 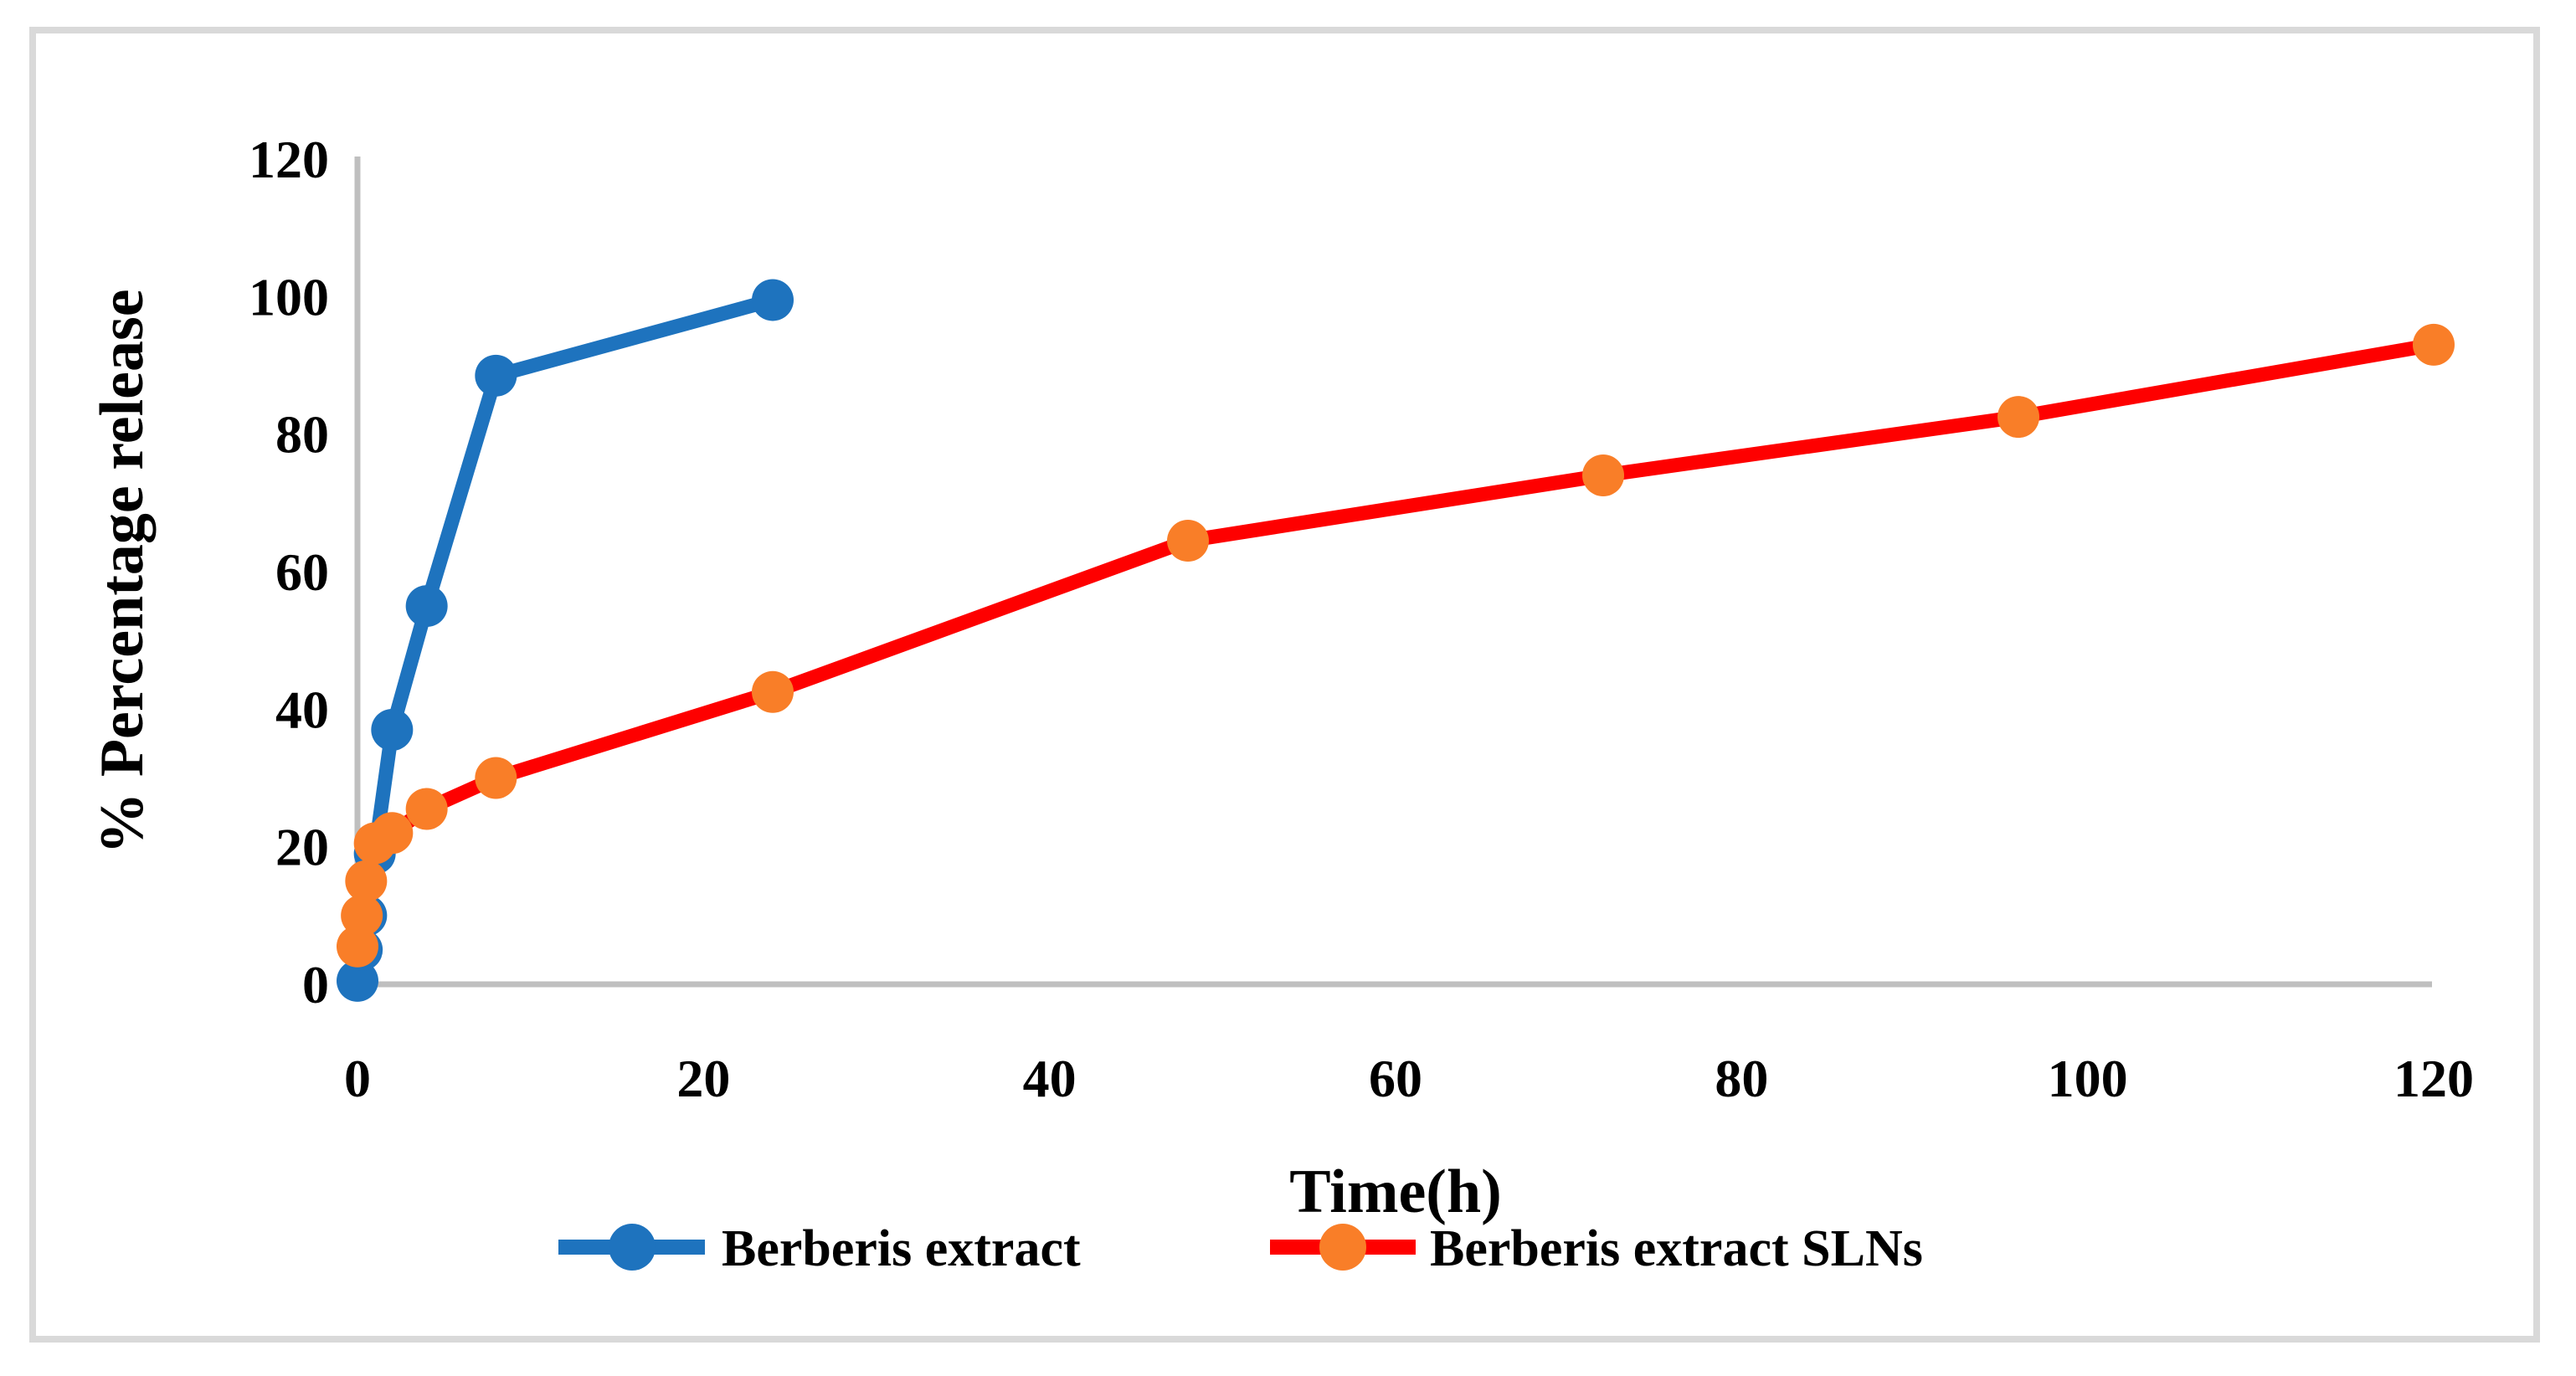 I want to click on y-tick-label: 100, so click(x=289, y=296).